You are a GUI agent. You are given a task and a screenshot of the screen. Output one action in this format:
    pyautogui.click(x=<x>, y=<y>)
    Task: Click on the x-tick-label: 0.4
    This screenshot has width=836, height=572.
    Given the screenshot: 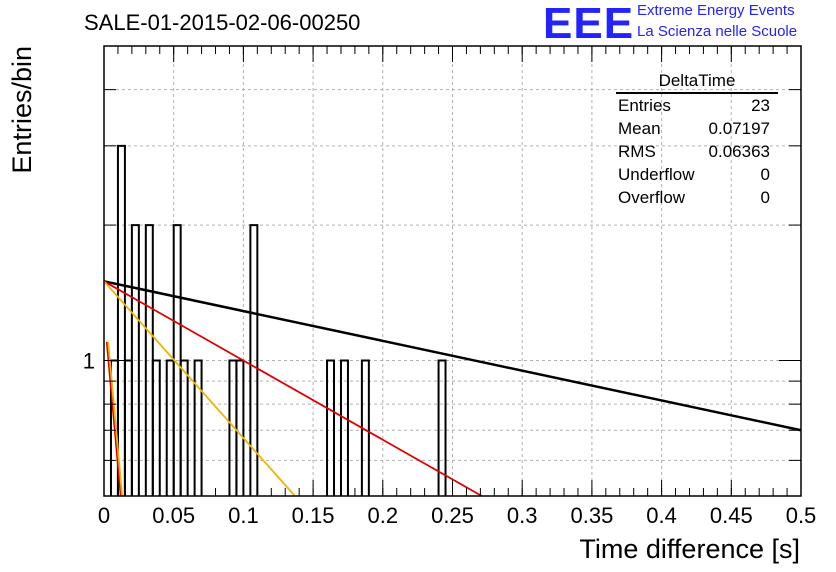 What is the action you would take?
    pyautogui.click(x=661, y=515)
    